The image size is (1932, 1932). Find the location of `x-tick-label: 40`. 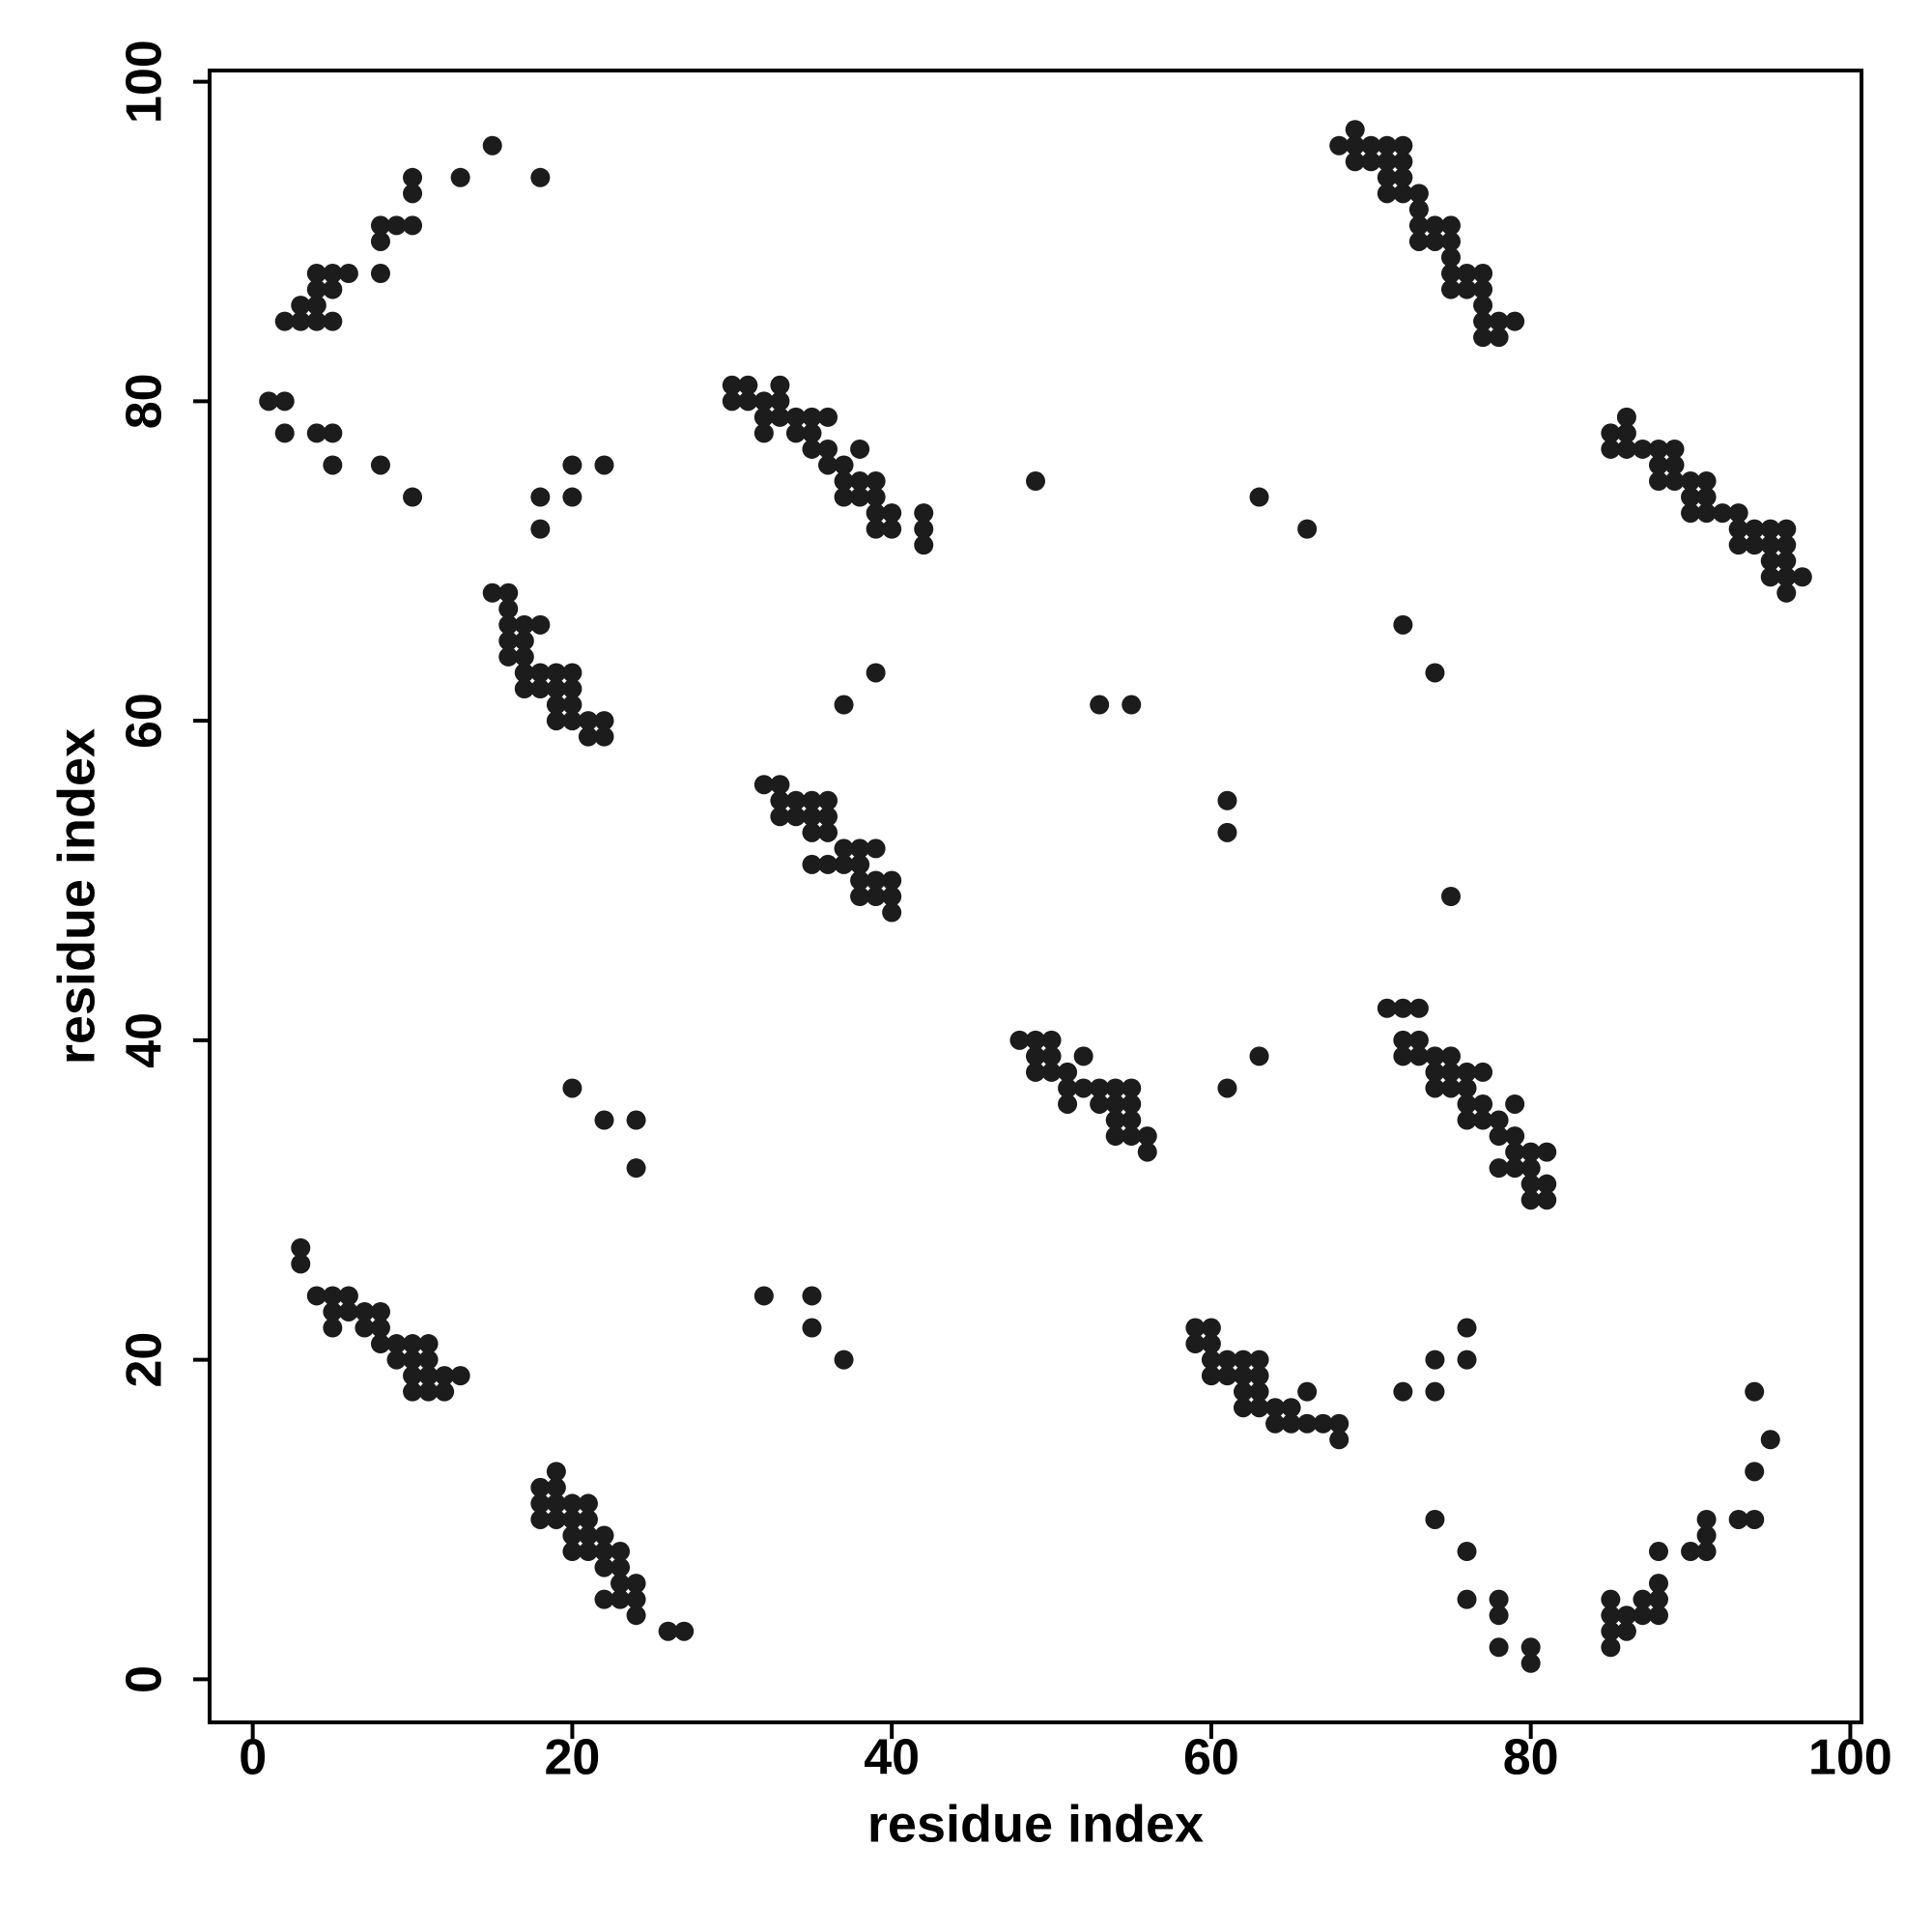

x-tick-label: 40 is located at coordinates (892, 1758).